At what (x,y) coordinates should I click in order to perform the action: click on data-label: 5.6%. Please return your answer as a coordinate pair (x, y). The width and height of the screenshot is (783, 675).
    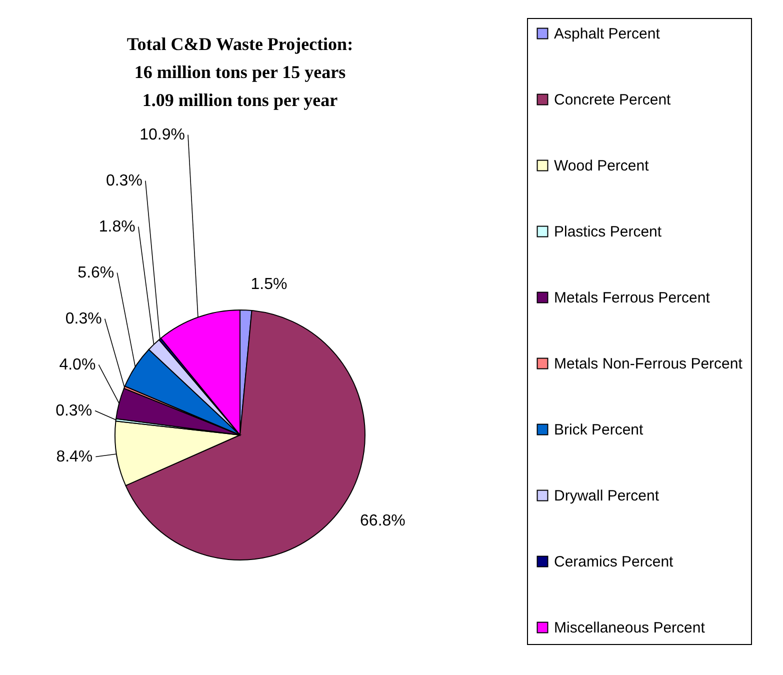
    Looking at the image, I should click on (96, 273).